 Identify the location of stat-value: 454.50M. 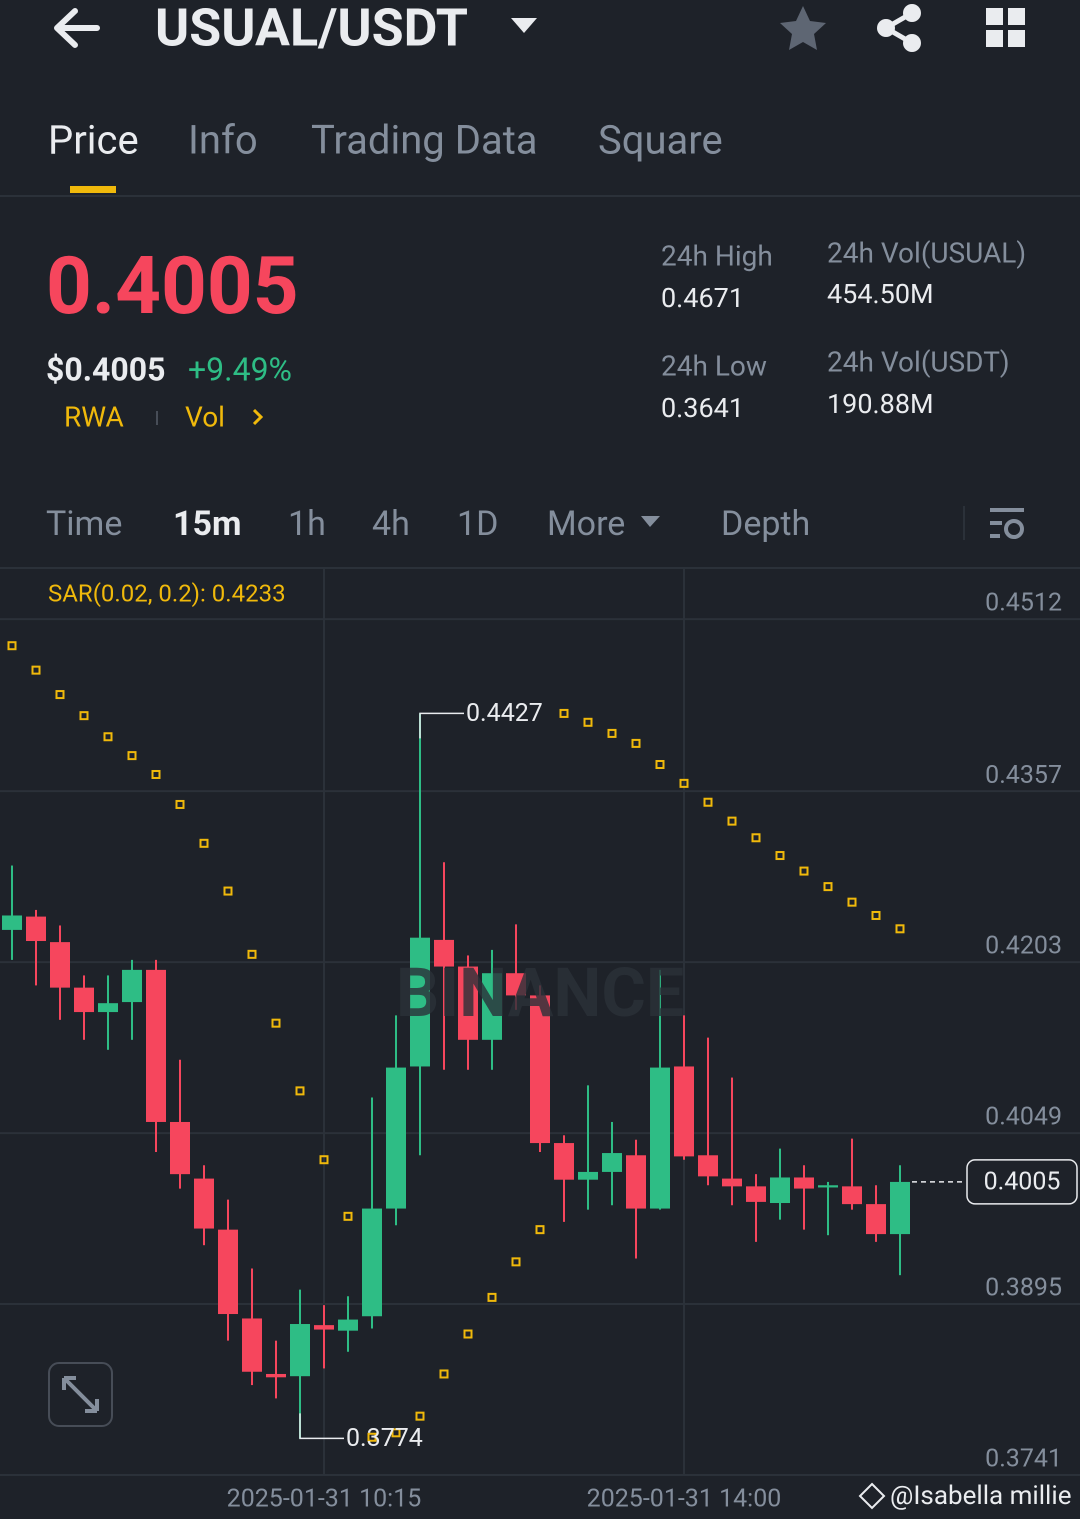
(880, 294).